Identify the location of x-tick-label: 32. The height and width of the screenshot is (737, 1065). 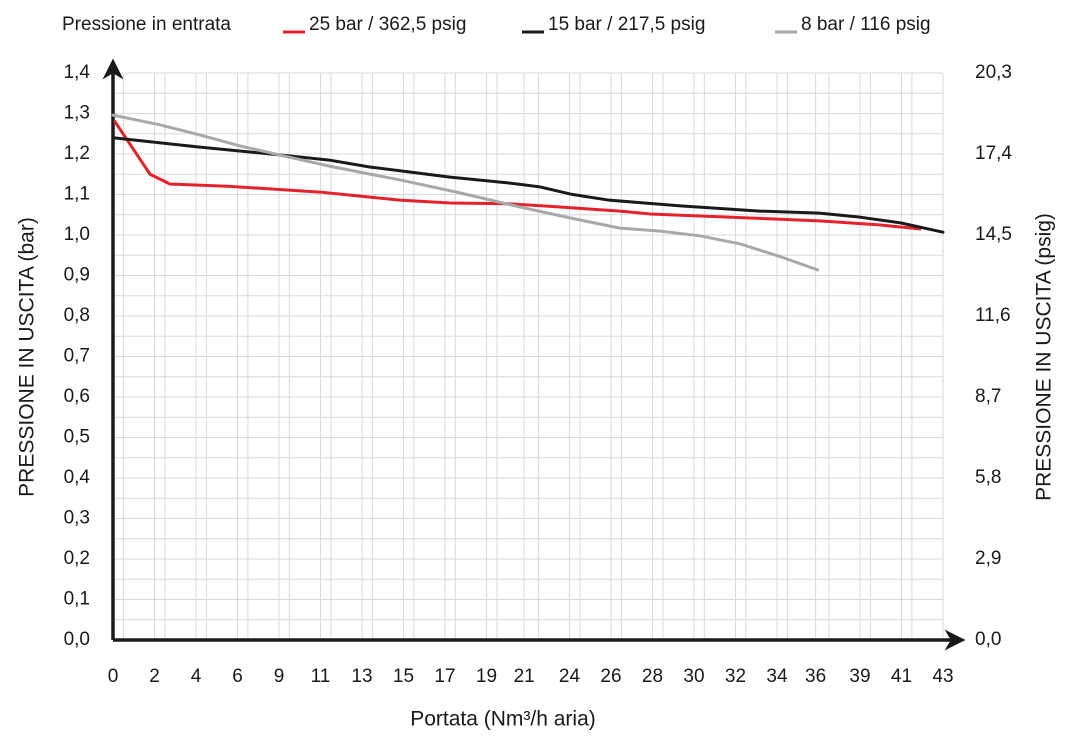
(735, 676).